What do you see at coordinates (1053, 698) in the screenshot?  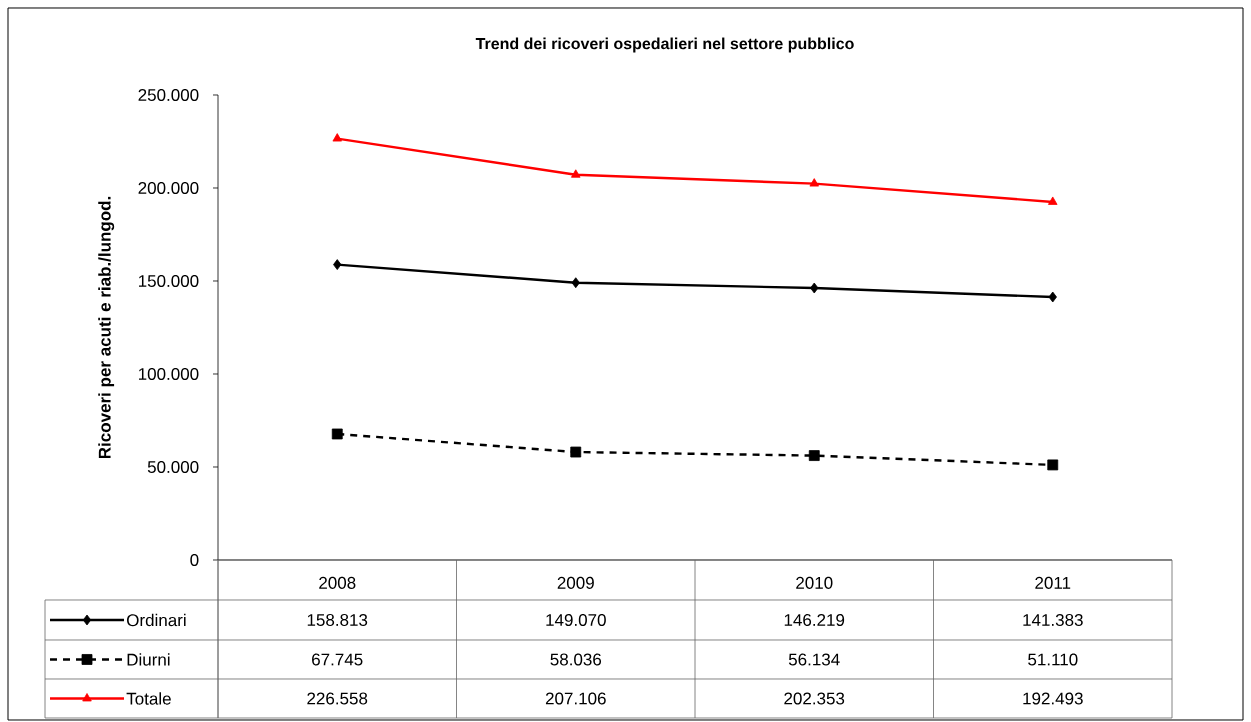 I see `data-label: 192.493` at bounding box center [1053, 698].